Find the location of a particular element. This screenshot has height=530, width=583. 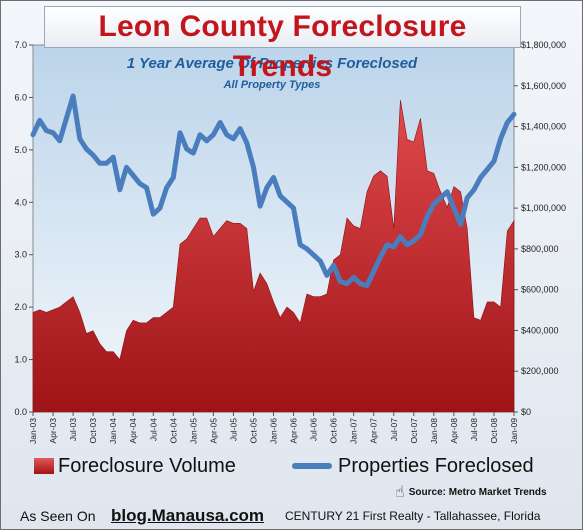

right-tick-label: $1,000,000 is located at coordinates (543, 208).